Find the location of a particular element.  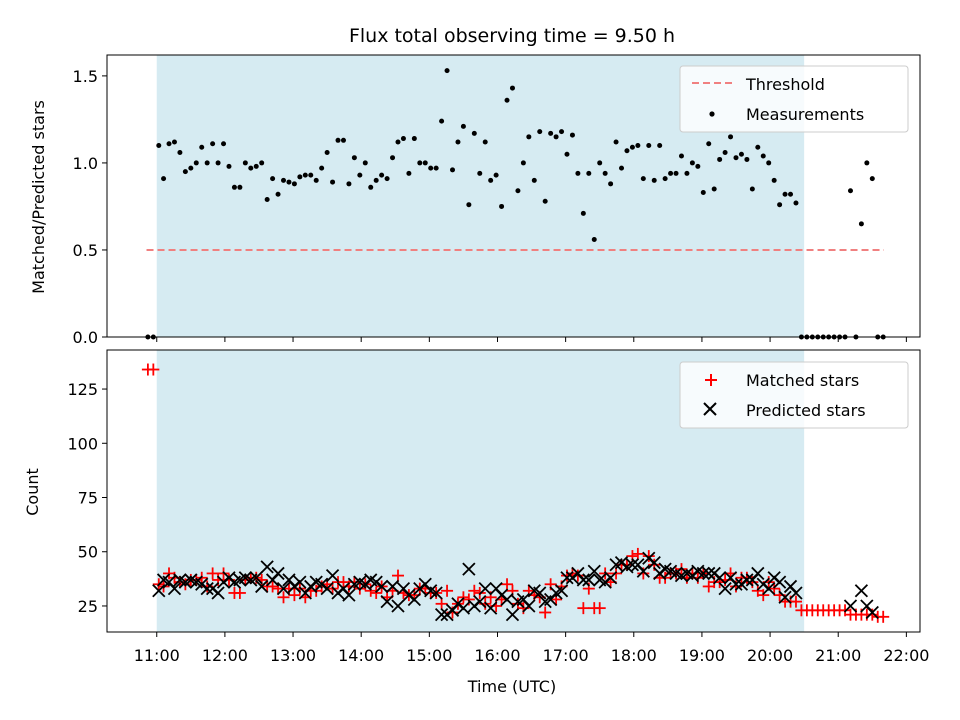

top-y-tick-label: 1.5 is located at coordinates (85, 76).